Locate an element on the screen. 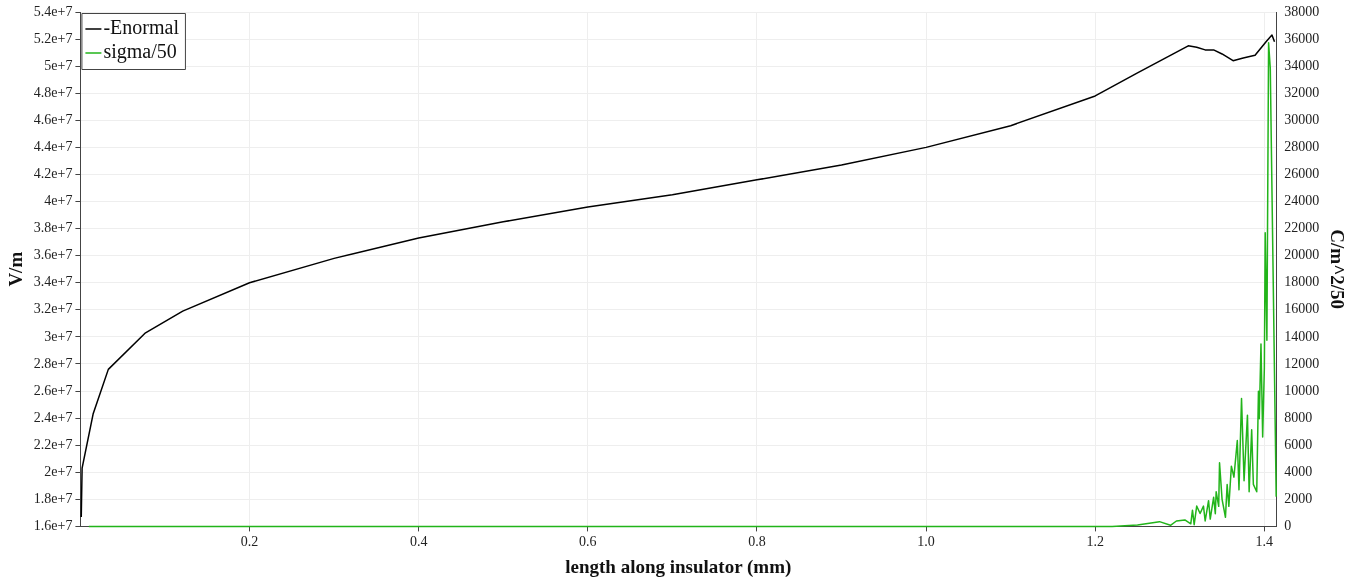 The height and width of the screenshot is (583, 1355). y-tick-label: 3e+7 is located at coordinates (58, 336).